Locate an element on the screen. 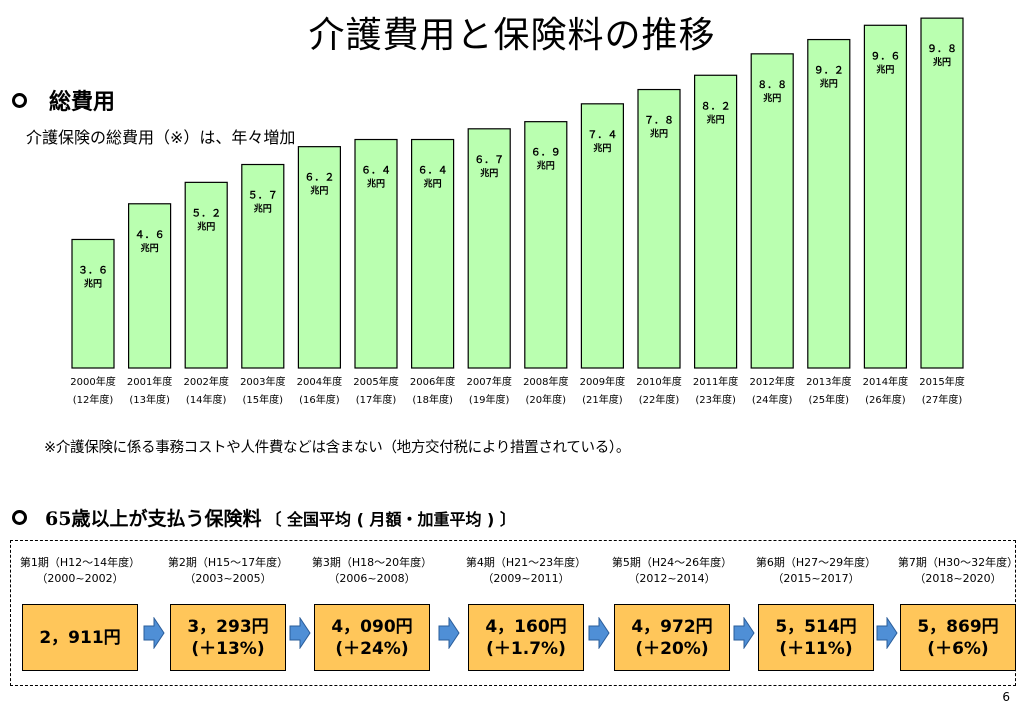  period-label: 第7期（H30～32年度） （2018~2020） is located at coordinates (953, 571).